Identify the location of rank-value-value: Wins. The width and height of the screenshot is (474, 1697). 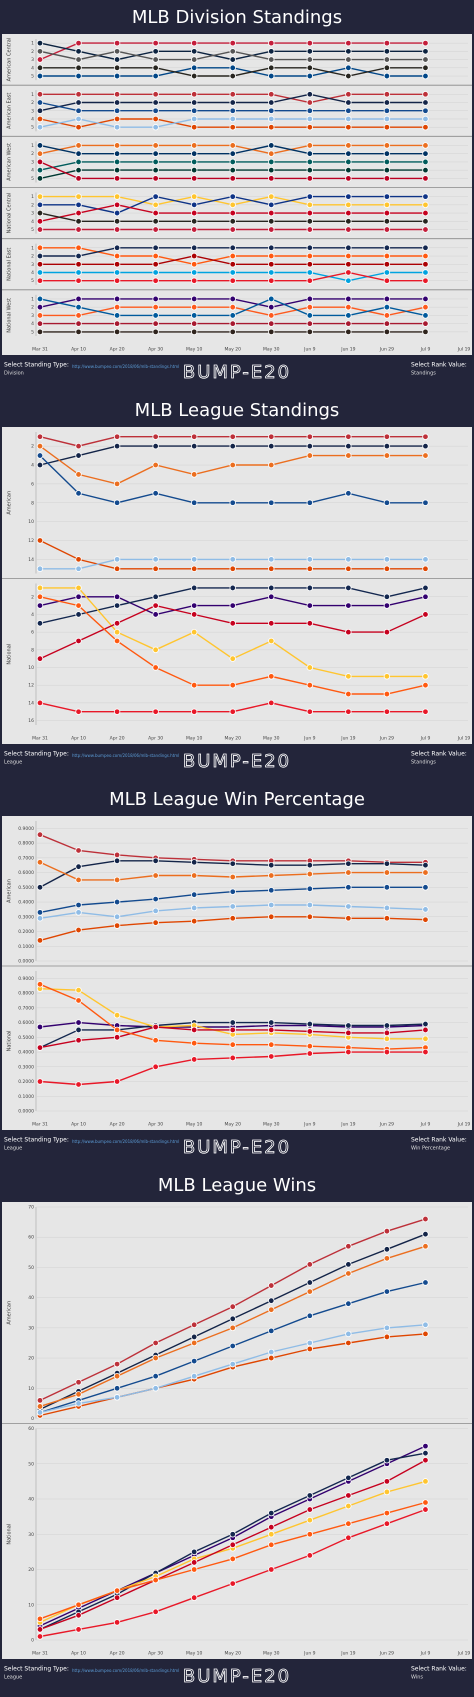
(417, 1678).